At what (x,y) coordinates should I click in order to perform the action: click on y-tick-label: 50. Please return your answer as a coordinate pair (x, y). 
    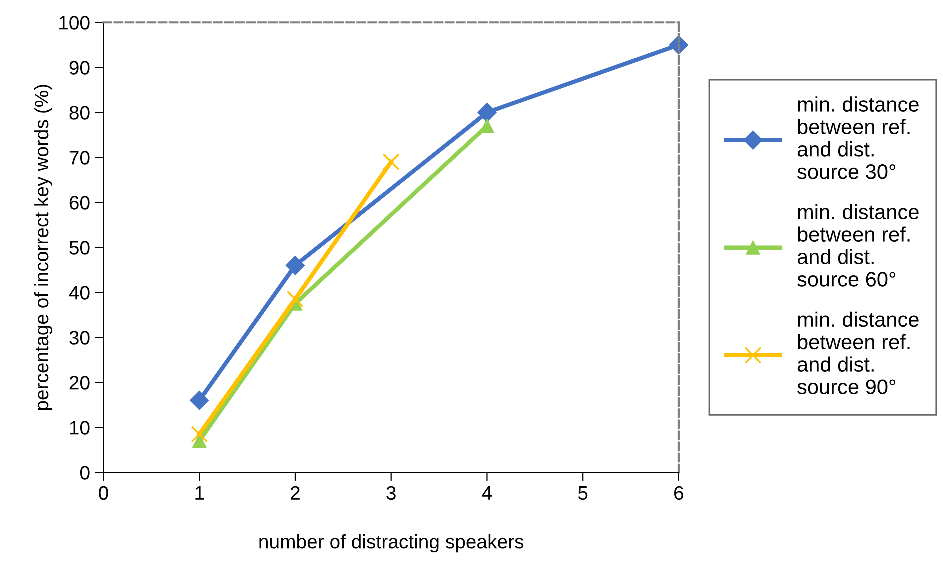
    Looking at the image, I should click on (80, 248).